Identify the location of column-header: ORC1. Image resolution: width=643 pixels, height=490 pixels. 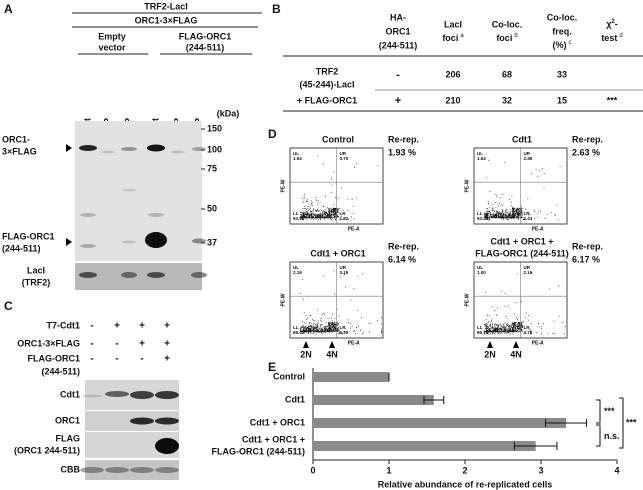
(397, 31).